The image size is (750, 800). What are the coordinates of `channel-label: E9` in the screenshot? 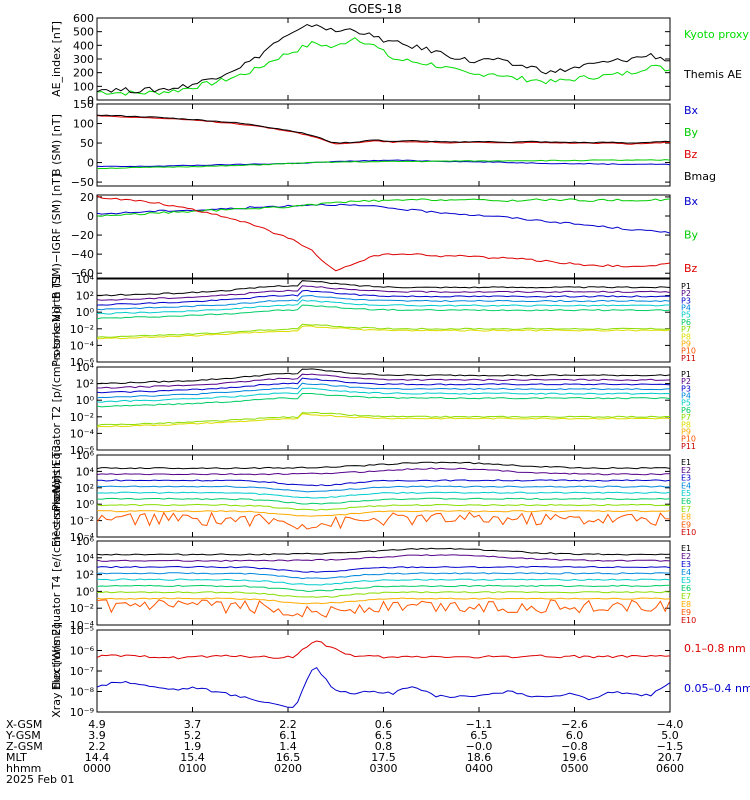 It's located at (686, 524).